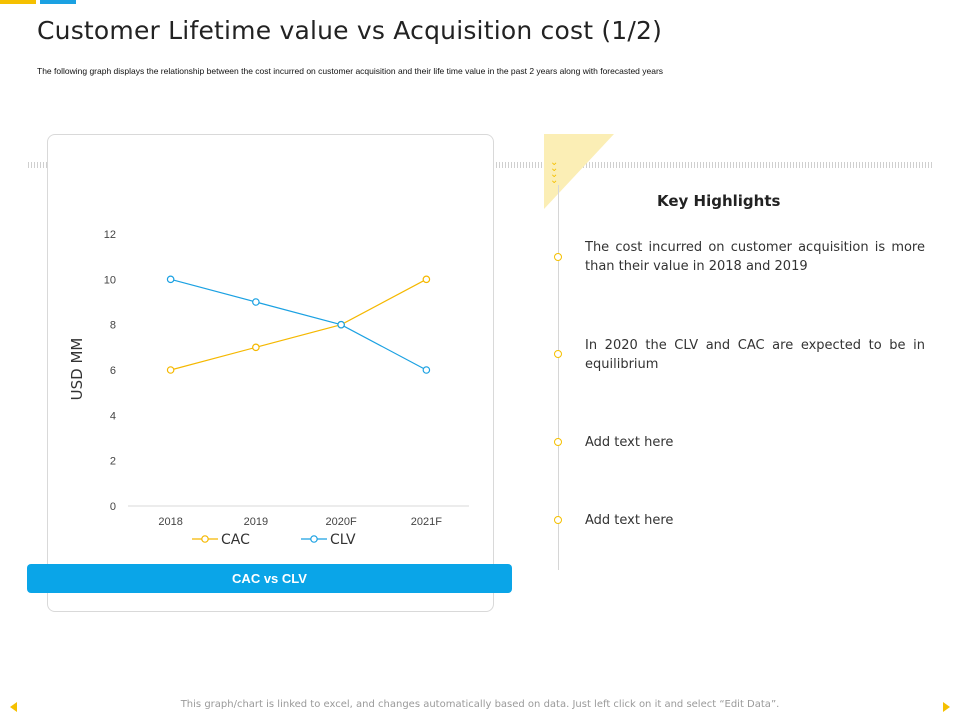 This screenshot has height=720, width=960. What do you see at coordinates (13, 707) in the screenshot?
I see `previous-slide-icon` at bounding box center [13, 707].